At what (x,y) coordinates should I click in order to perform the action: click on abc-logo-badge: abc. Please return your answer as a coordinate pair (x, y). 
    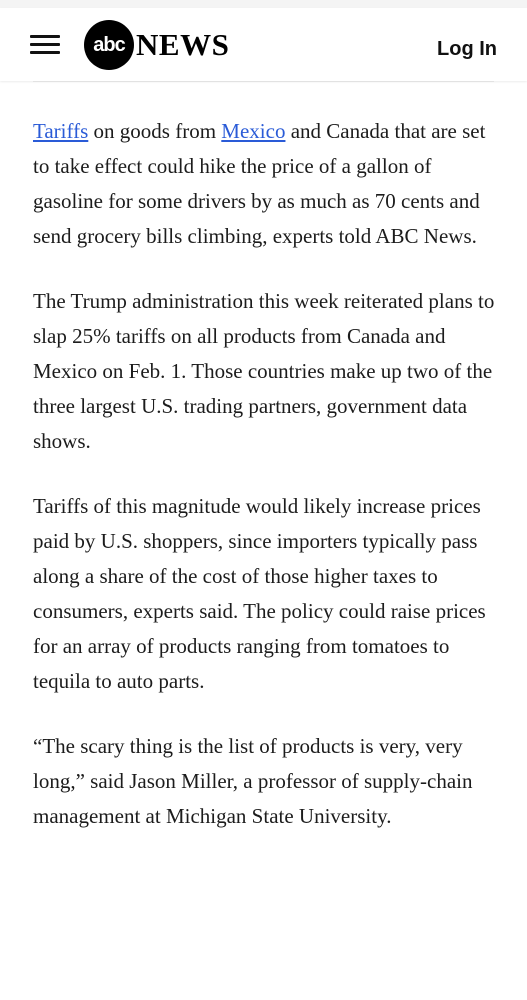
    Looking at the image, I should click on (109, 45).